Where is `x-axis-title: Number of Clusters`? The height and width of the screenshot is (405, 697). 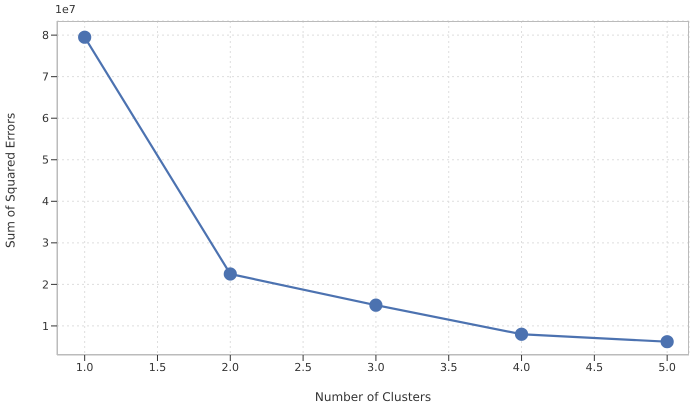 x-axis-title: Number of Clusters is located at coordinates (373, 397).